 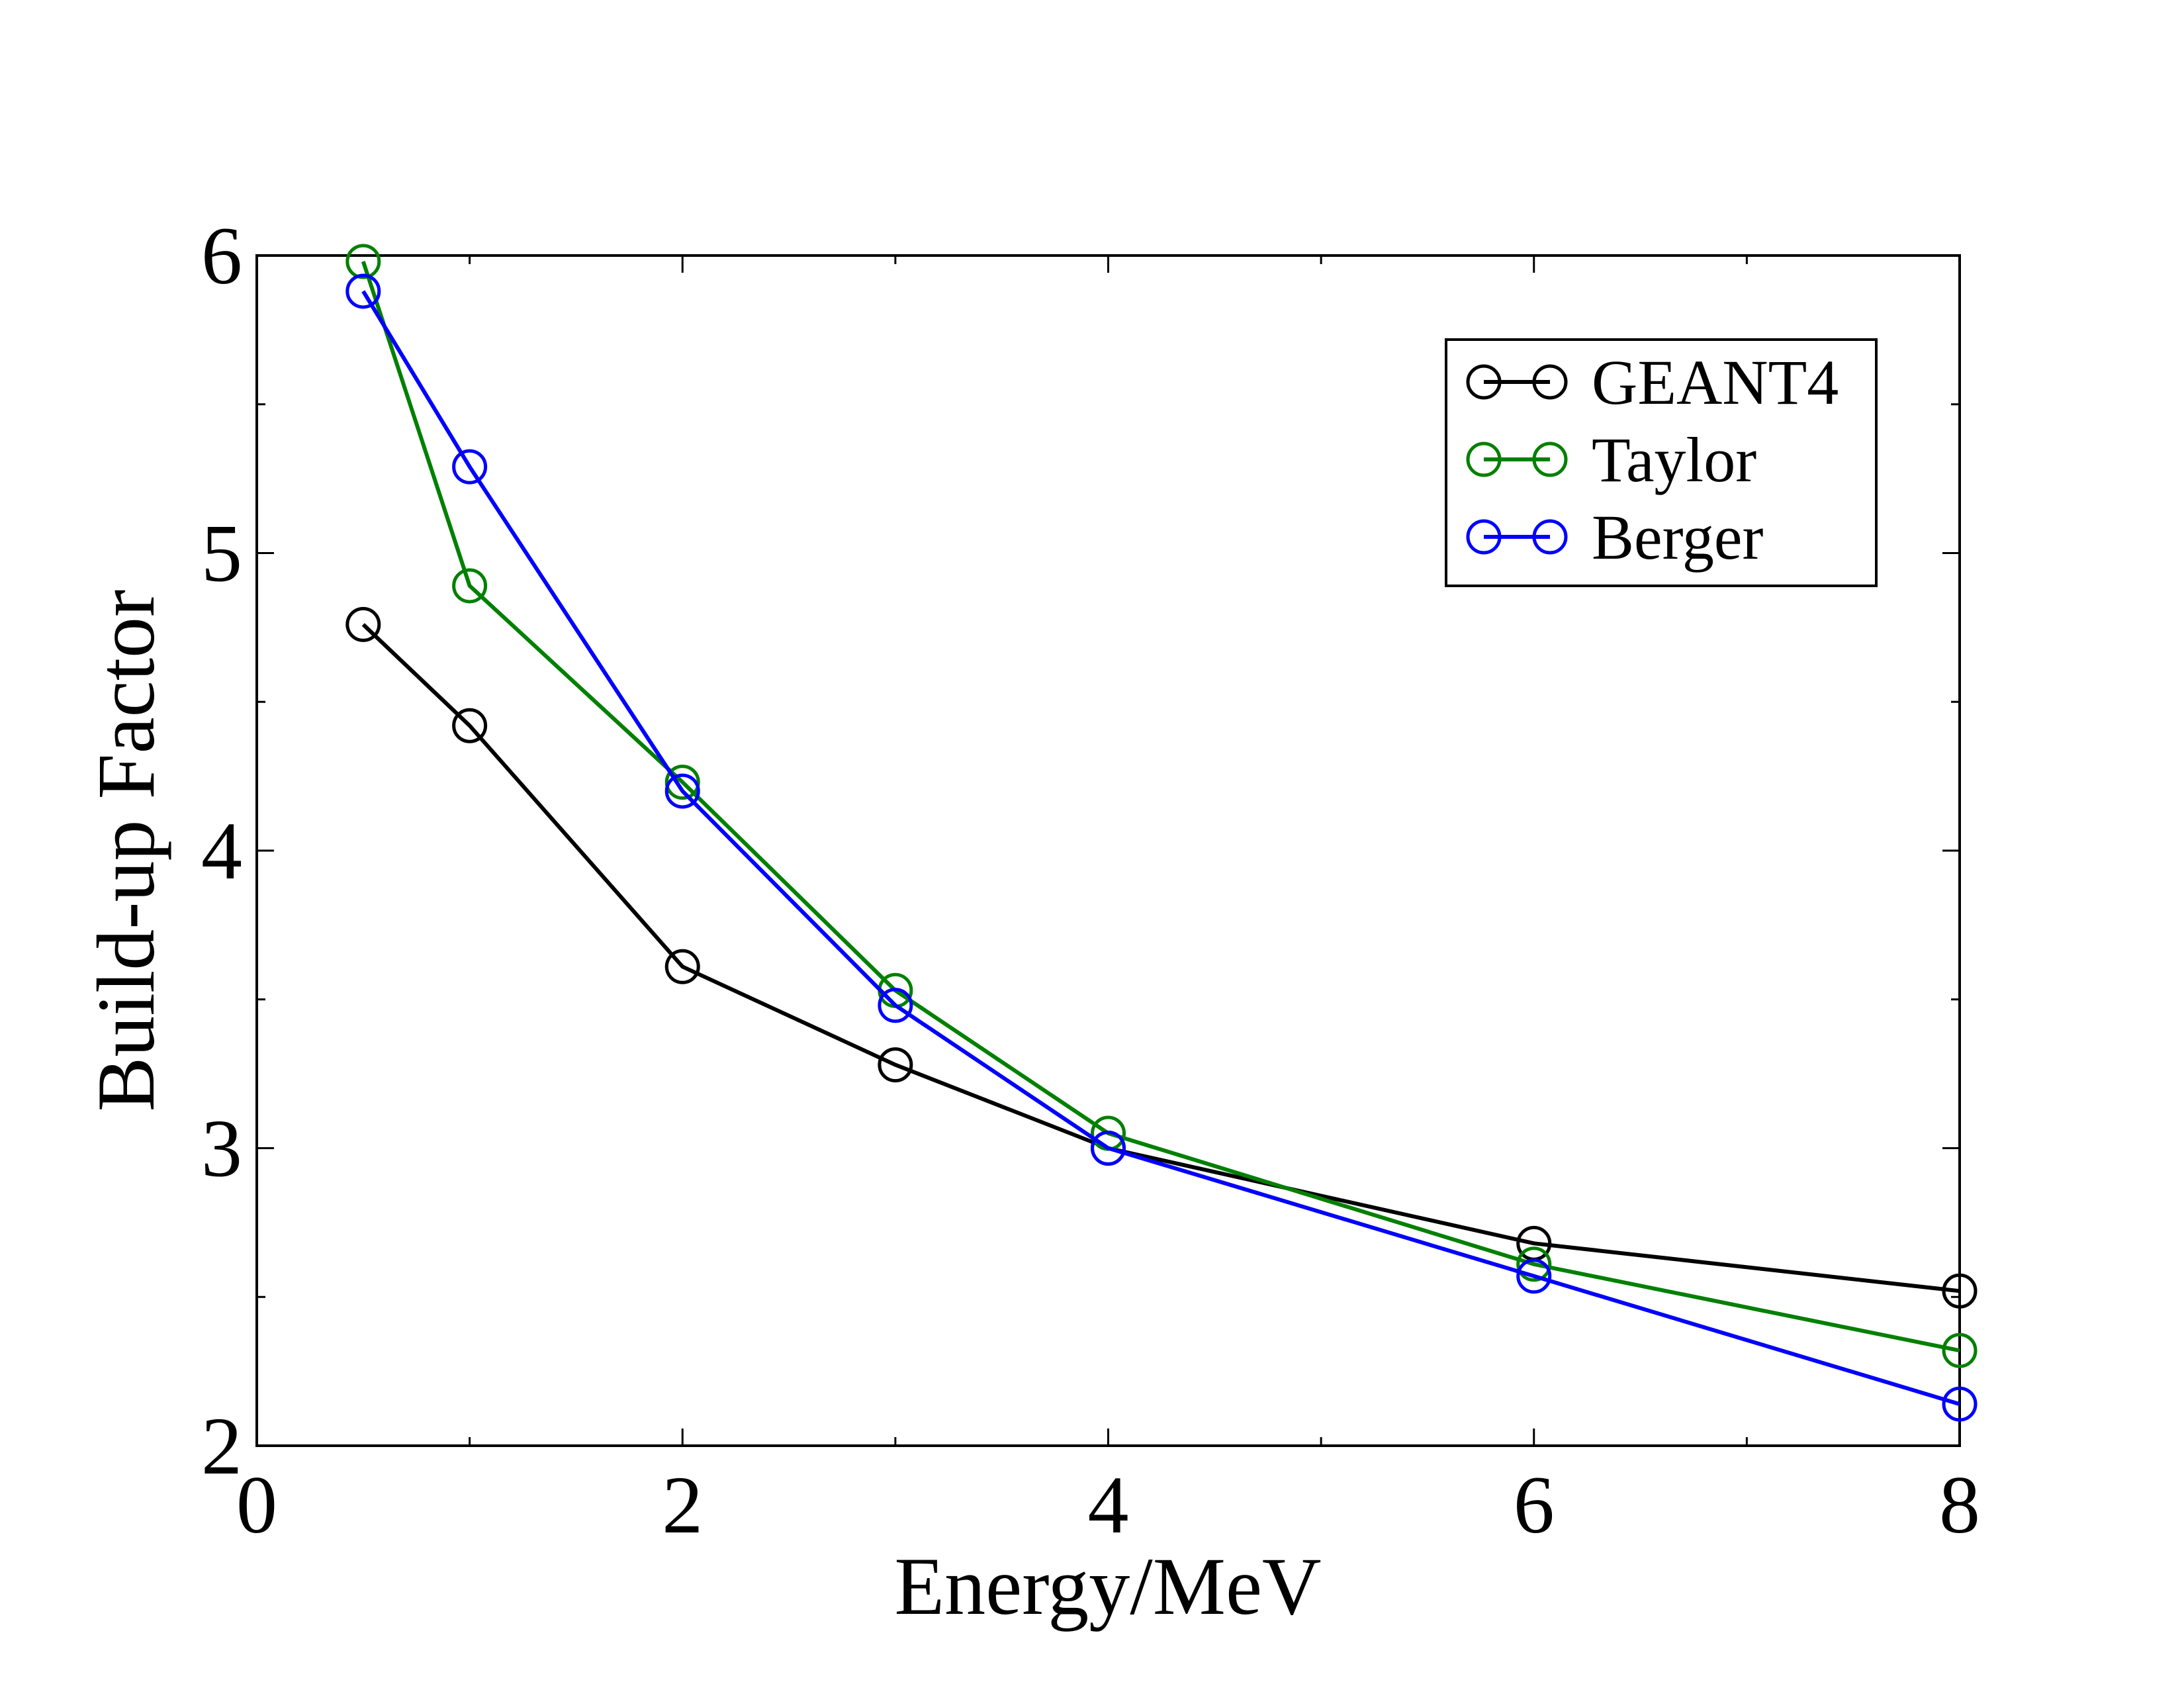 I want to click on x-tick-label: 2, so click(x=682, y=1505).